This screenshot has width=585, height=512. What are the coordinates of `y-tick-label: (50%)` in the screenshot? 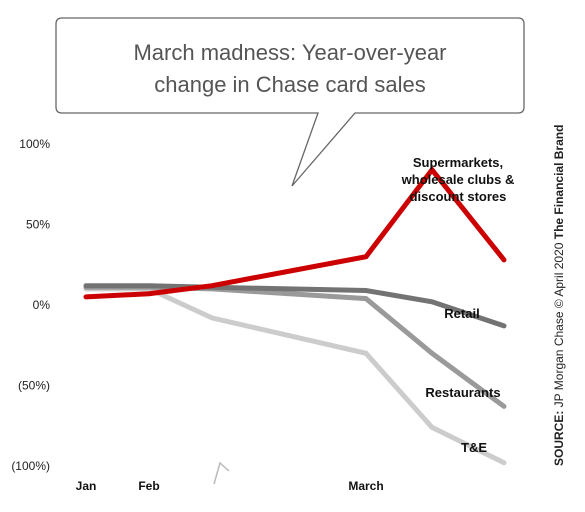 It's located at (34, 386).